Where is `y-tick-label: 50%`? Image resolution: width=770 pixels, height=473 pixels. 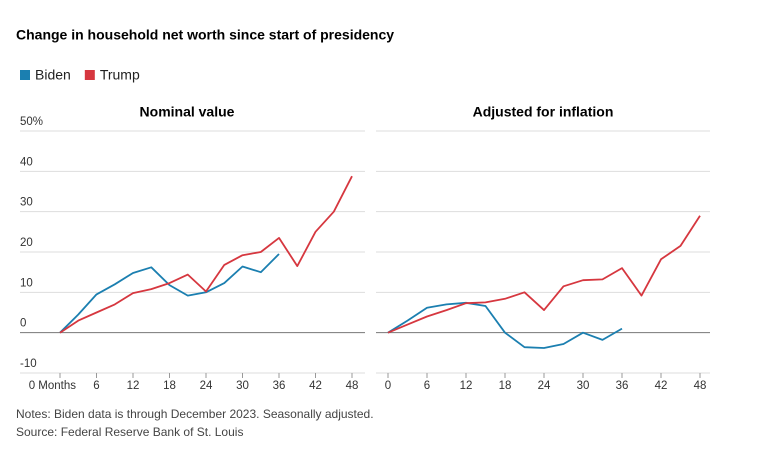 y-tick-label: 50% is located at coordinates (31, 122).